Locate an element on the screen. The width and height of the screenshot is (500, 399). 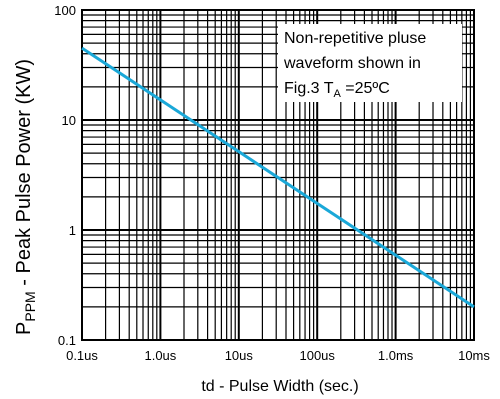
x-tick-labels: 0.1us 1.0us 10us 100us 1.0ms 10ms is located at coordinates (278, 355).